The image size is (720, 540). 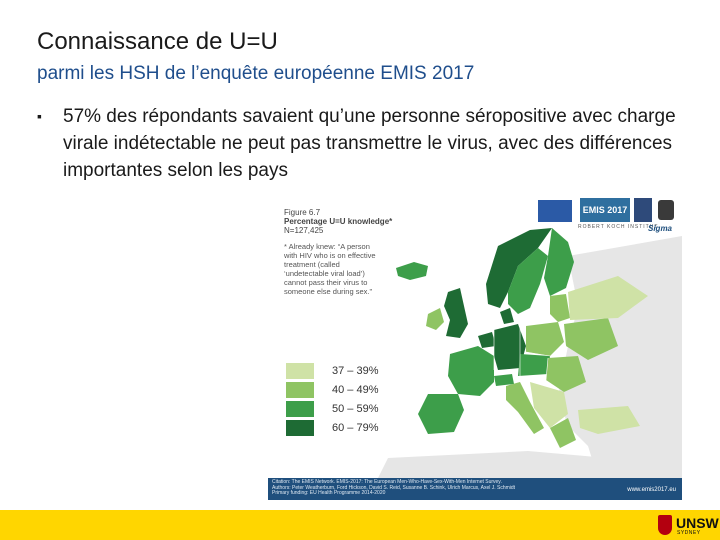 What do you see at coordinates (563, 433) in the screenshot?
I see `country-greece` at bounding box center [563, 433].